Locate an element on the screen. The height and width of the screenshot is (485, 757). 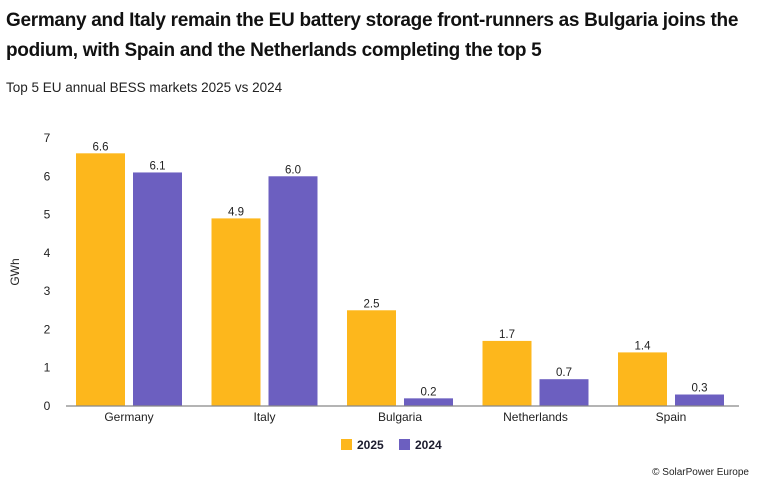
bar-germany-2025 is located at coordinates (100, 279).